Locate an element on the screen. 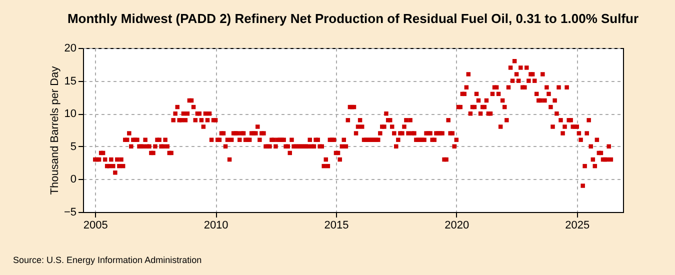 The height and width of the screenshot is (275, 675). x-tick-label: 2015 is located at coordinates (336, 226).